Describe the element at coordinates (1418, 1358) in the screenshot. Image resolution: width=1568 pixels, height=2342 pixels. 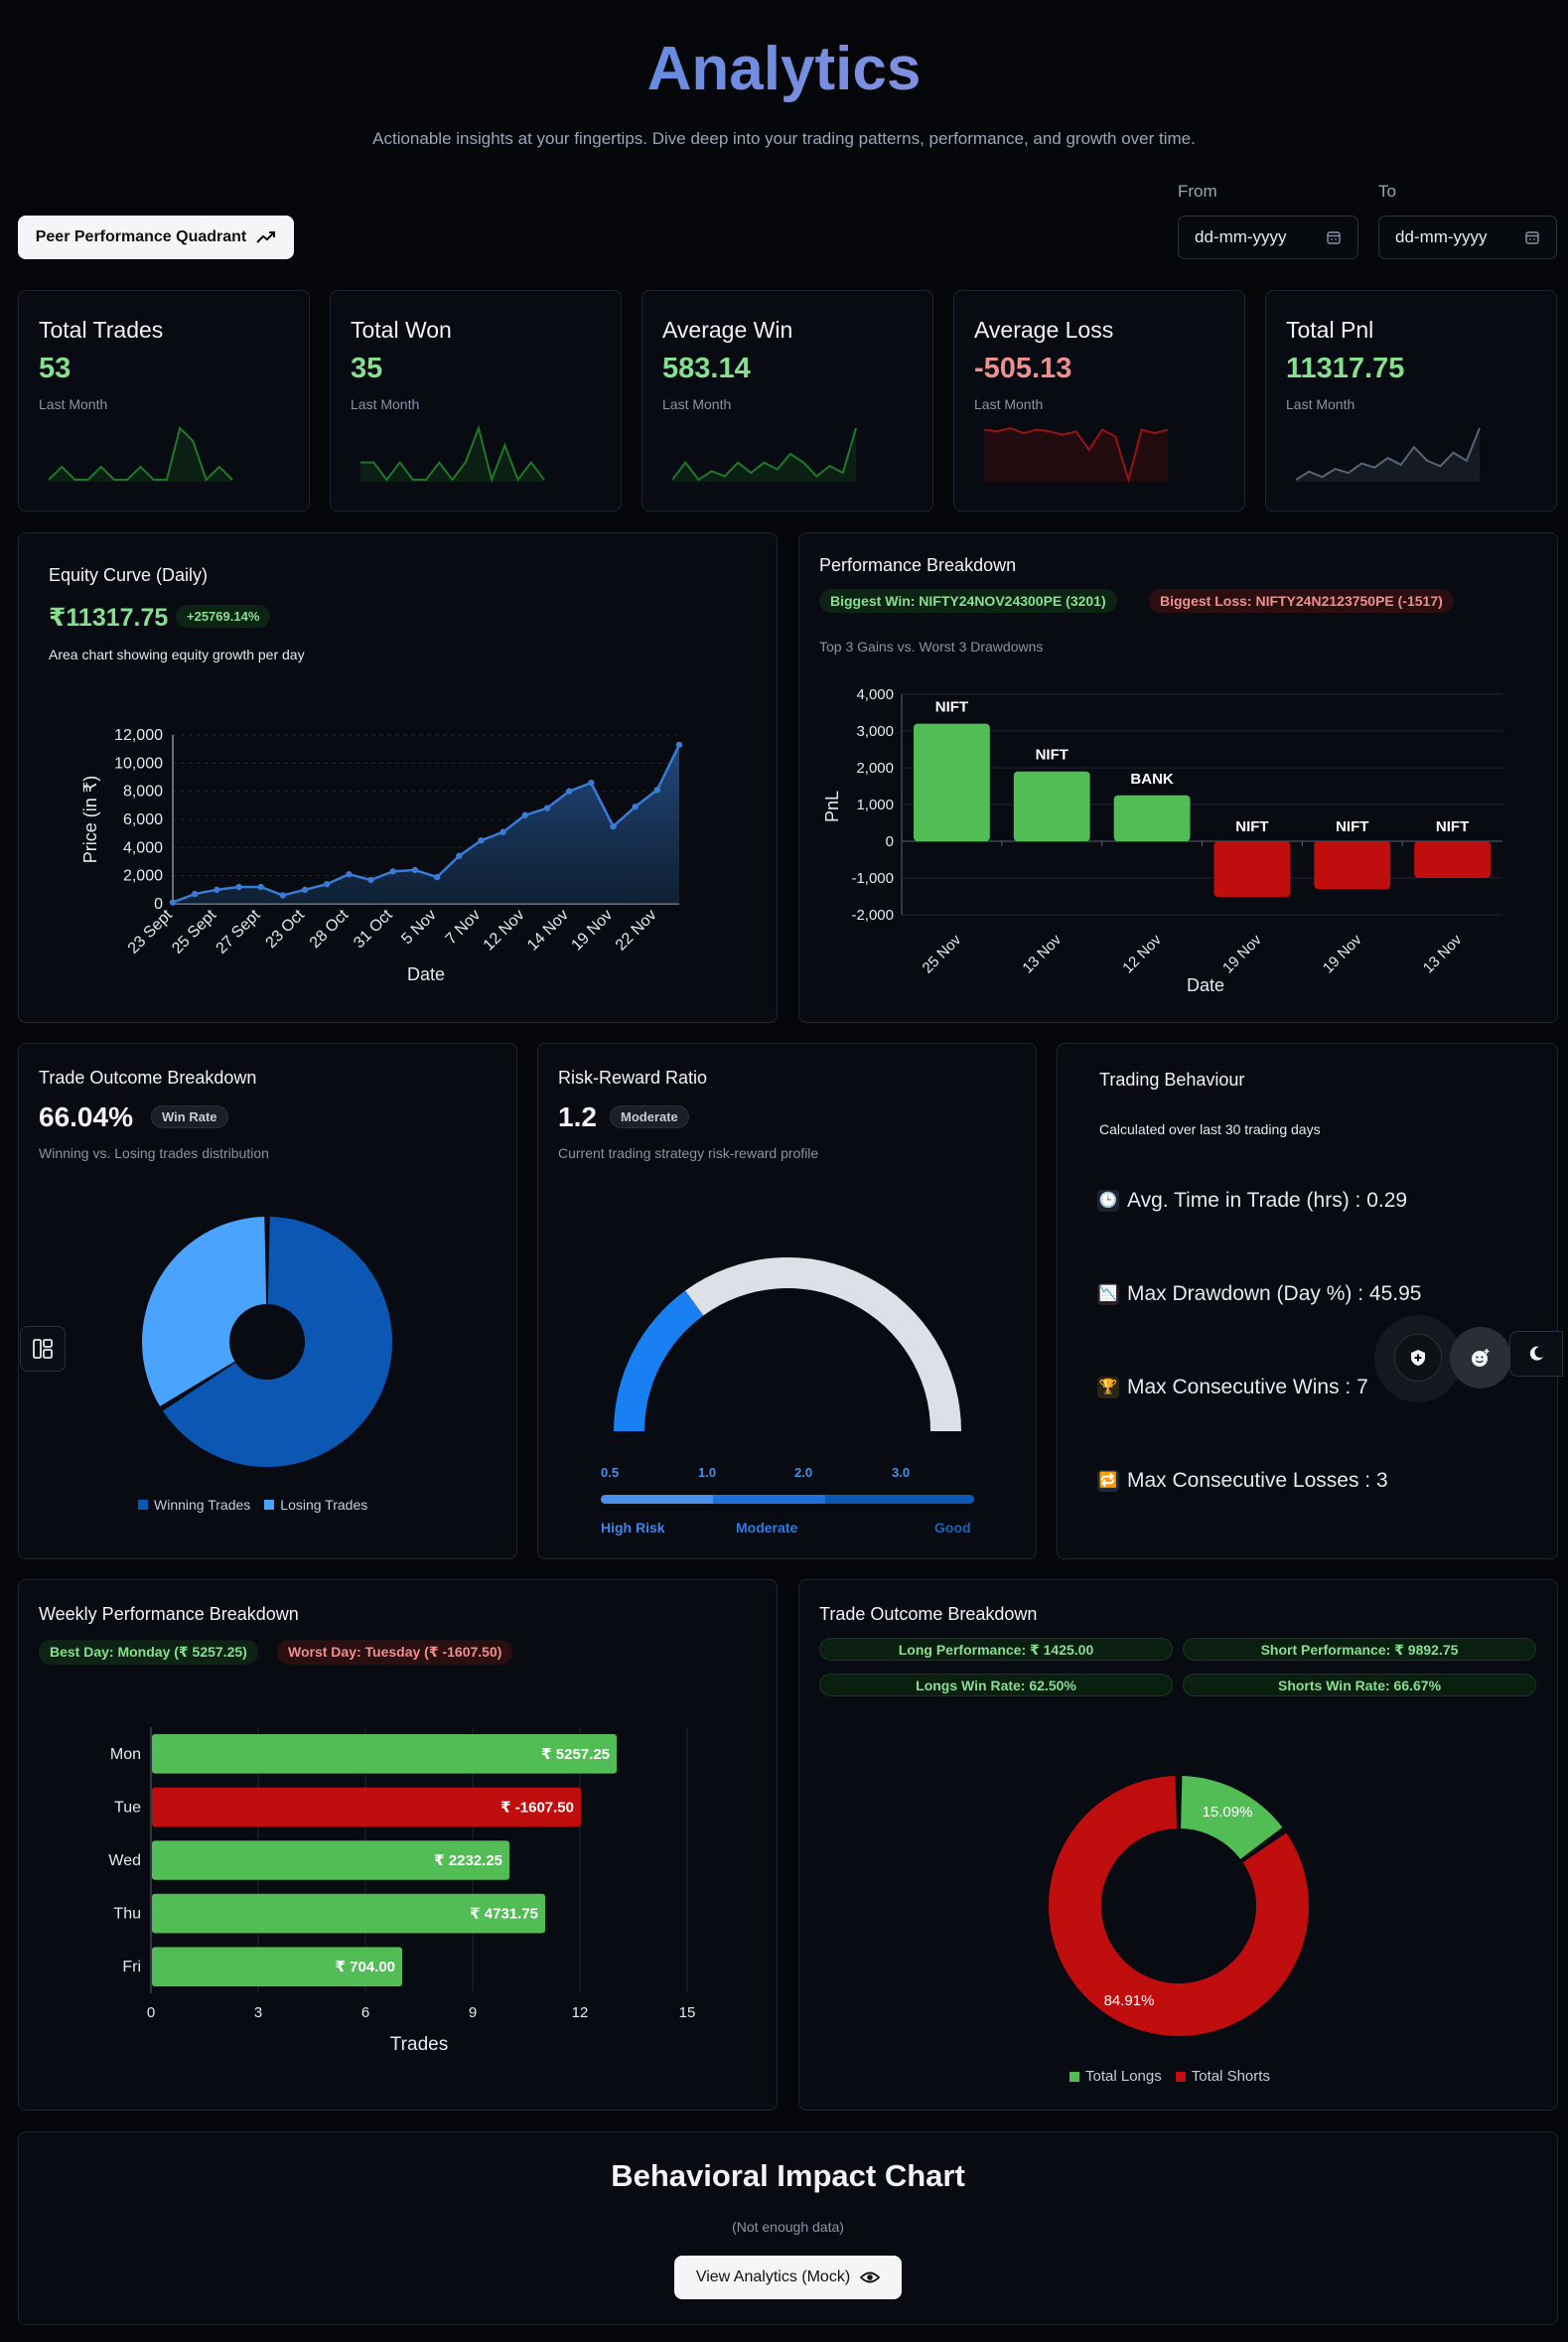
I see `add-widget-button` at that location.